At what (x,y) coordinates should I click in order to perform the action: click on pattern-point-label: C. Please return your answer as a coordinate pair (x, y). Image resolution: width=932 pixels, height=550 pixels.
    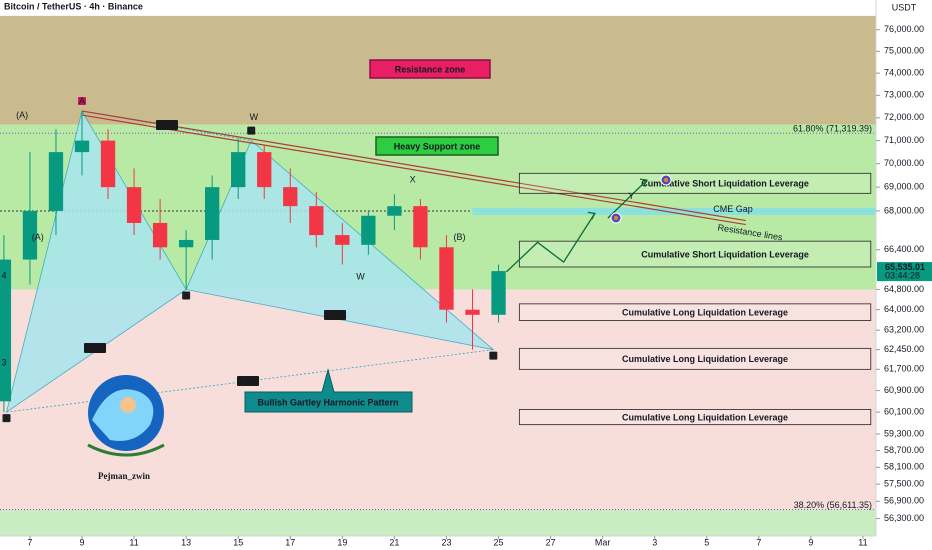
    Looking at the image, I should click on (251, 130).